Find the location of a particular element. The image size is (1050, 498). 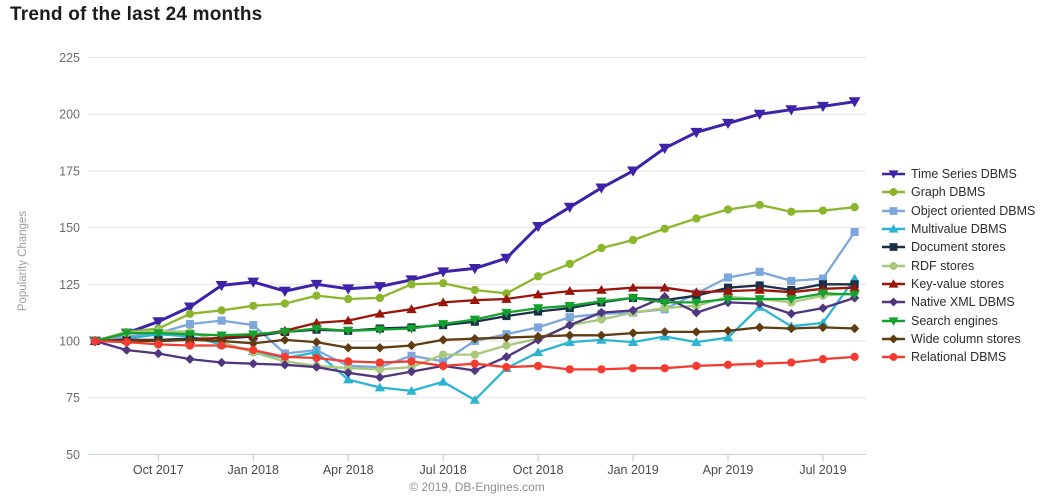

legend-label: RDF stores is located at coordinates (943, 265).